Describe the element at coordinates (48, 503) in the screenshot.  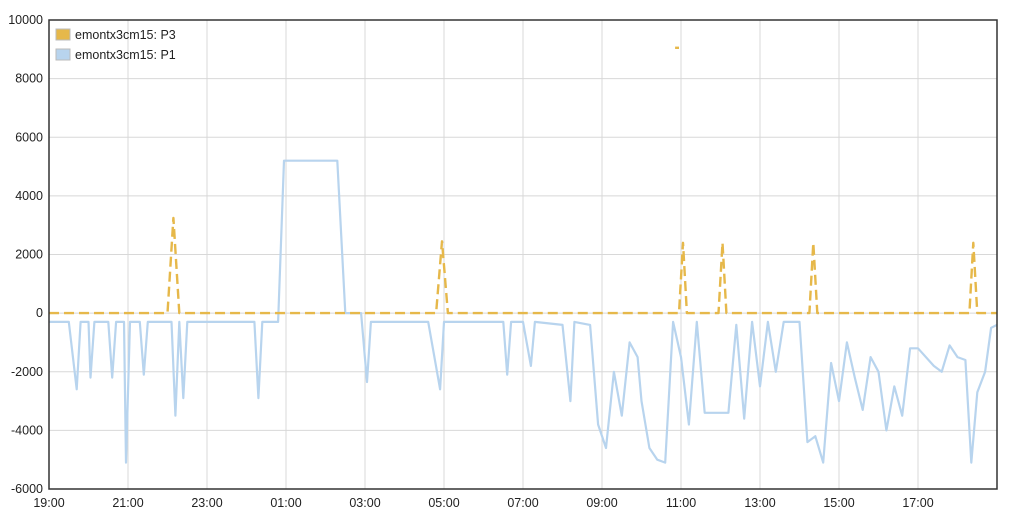
I see `x-tick-label: 19:00` at that location.